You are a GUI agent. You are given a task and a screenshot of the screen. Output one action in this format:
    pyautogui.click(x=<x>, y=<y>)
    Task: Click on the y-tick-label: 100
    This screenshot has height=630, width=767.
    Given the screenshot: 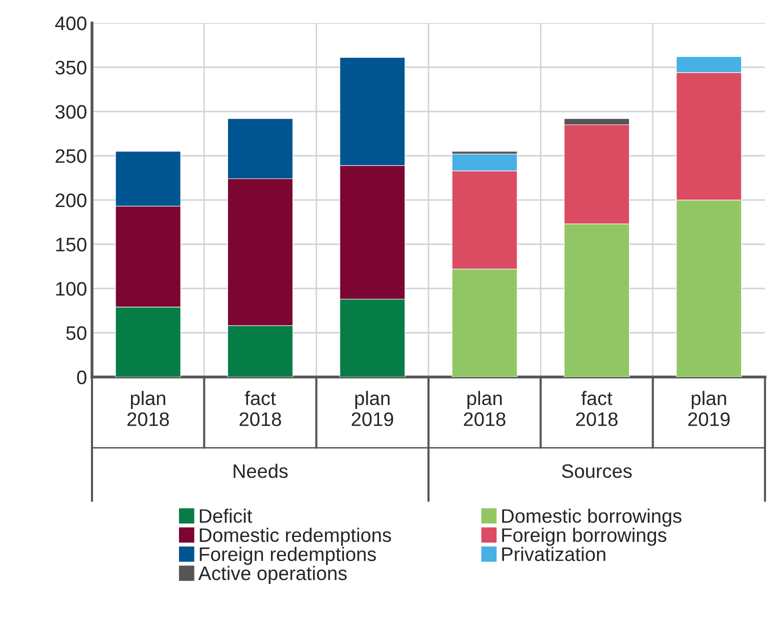 What is the action you would take?
    pyautogui.click(x=71, y=289)
    